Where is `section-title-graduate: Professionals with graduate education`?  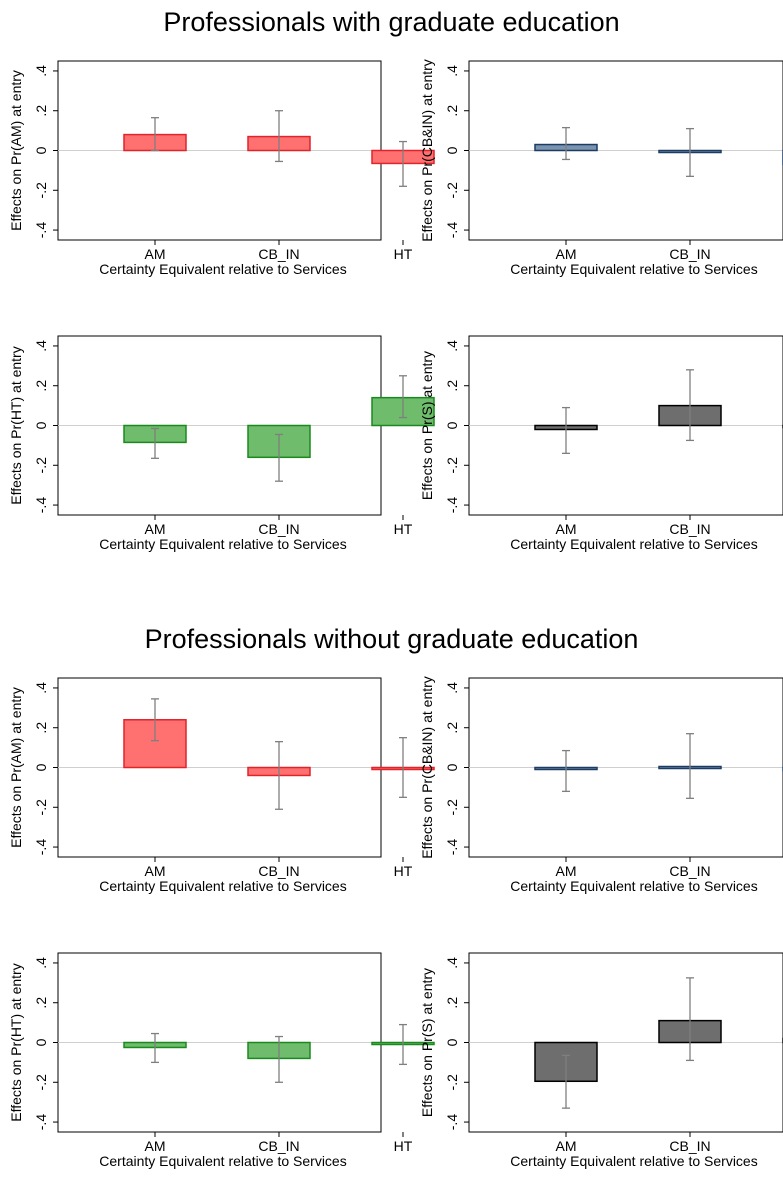
section-title-graduate: Professionals with graduate education is located at coordinates (391, 22).